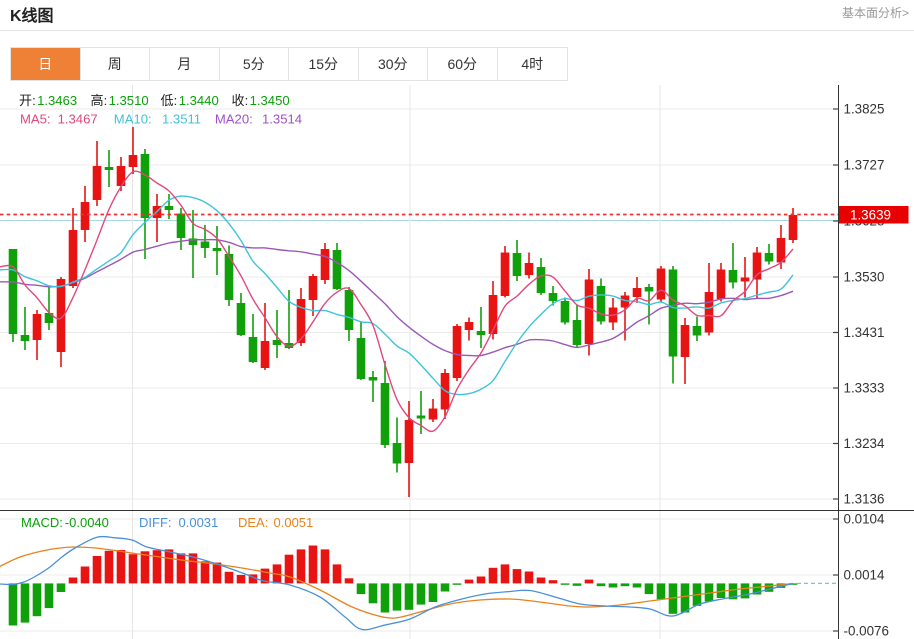 The height and width of the screenshot is (639, 914). I want to click on svg-text: 1.3136, so click(864, 499).